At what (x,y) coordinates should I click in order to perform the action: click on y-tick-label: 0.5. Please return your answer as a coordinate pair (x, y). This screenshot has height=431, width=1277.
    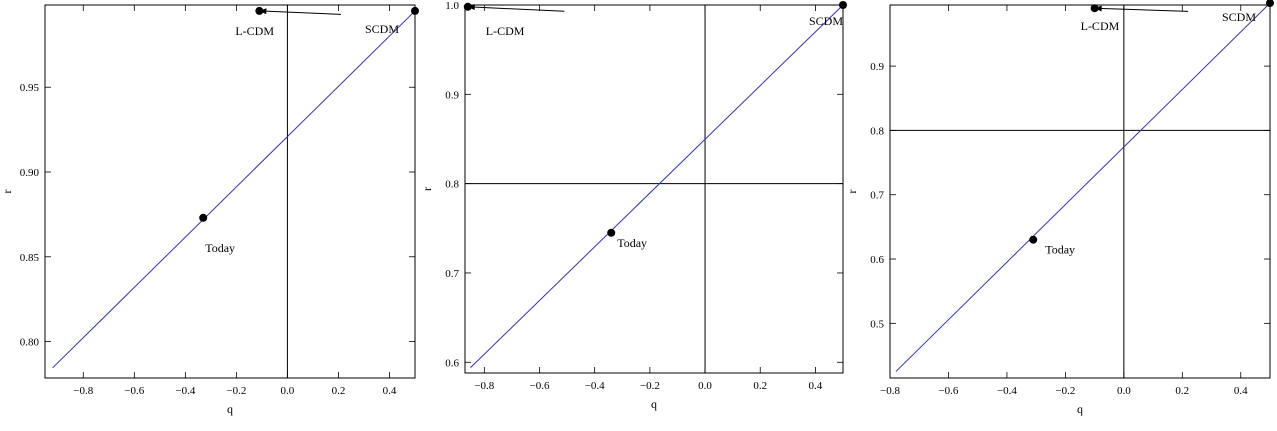
    Looking at the image, I should click on (877, 324).